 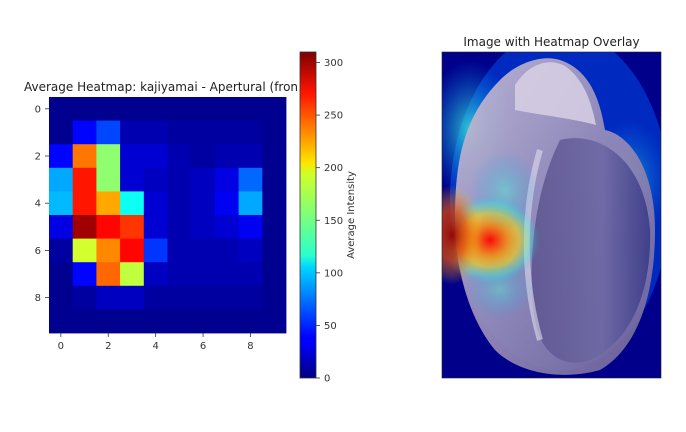 What do you see at coordinates (333, 221) in the screenshot?
I see `colorbar-tick-label: 150` at bounding box center [333, 221].